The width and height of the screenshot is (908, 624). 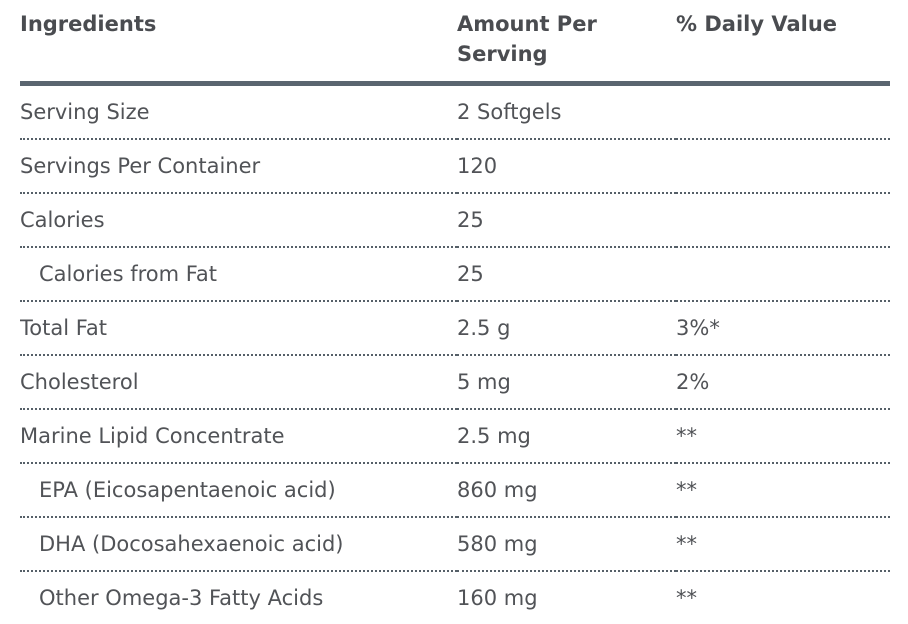 What do you see at coordinates (238, 436) in the screenshot?
I see `ingredient-cell: Marine Lipid Concentrate` at bounding box center [238, 436].